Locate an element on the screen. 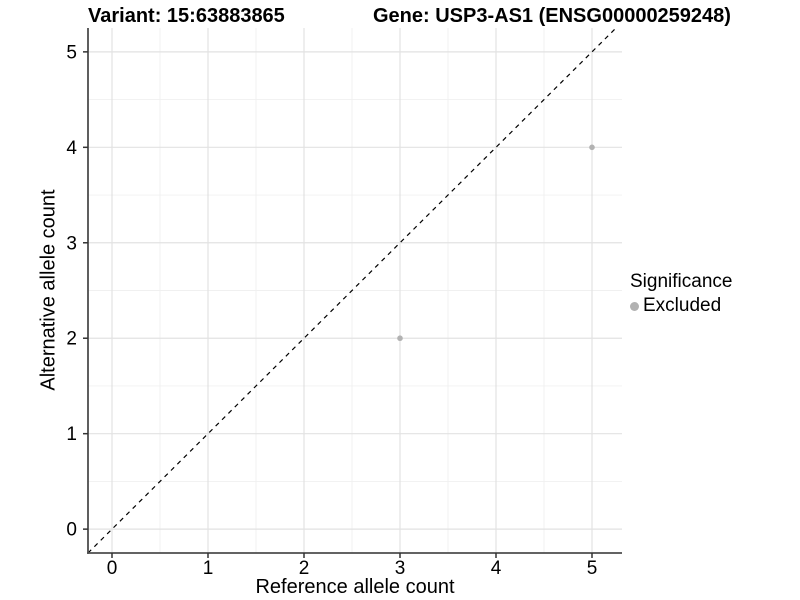  x-tick-label: 5 is located at coordinates (592, 568).